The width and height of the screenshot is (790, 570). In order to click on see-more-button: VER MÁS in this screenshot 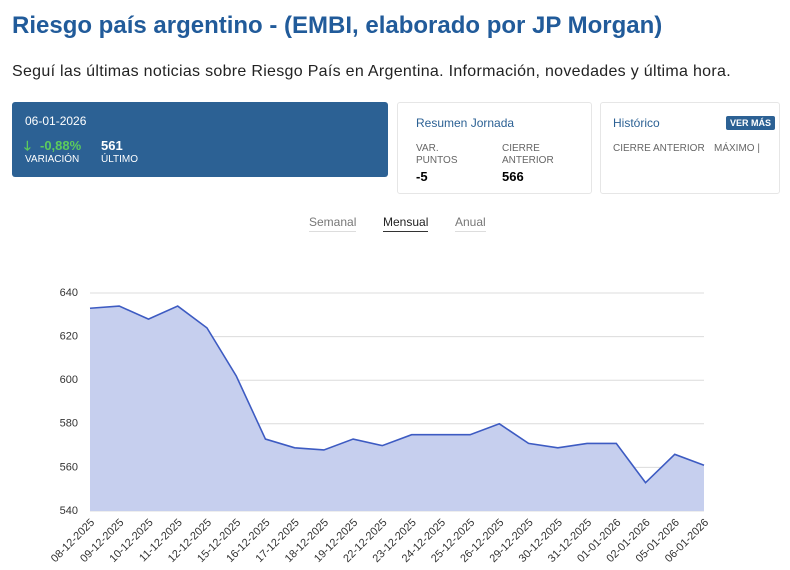, I will do `click(751, 123)`.